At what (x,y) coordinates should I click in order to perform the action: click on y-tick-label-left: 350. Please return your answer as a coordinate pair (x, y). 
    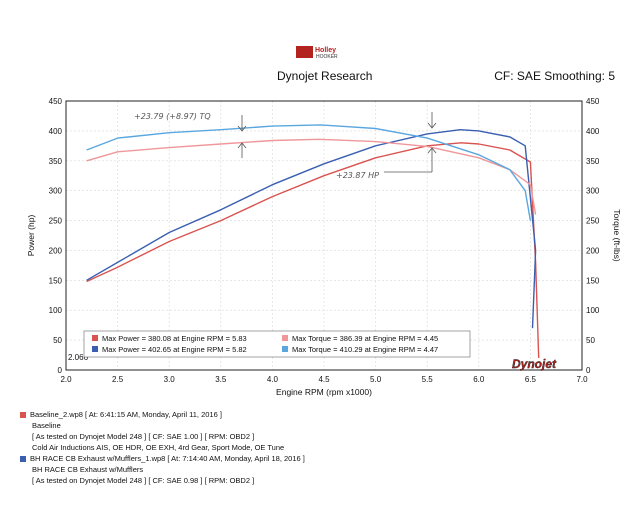
    Looking at the image, I should click on (56, 161).